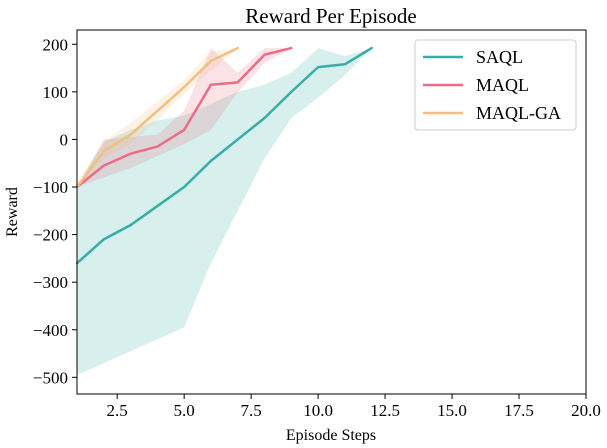 The height and width of the screenshot is (448, 607). What do you see at coordinates (184, 410) in the screenshot?
I see `x-tick-label: 5.0` at bounding box center [184, 410].